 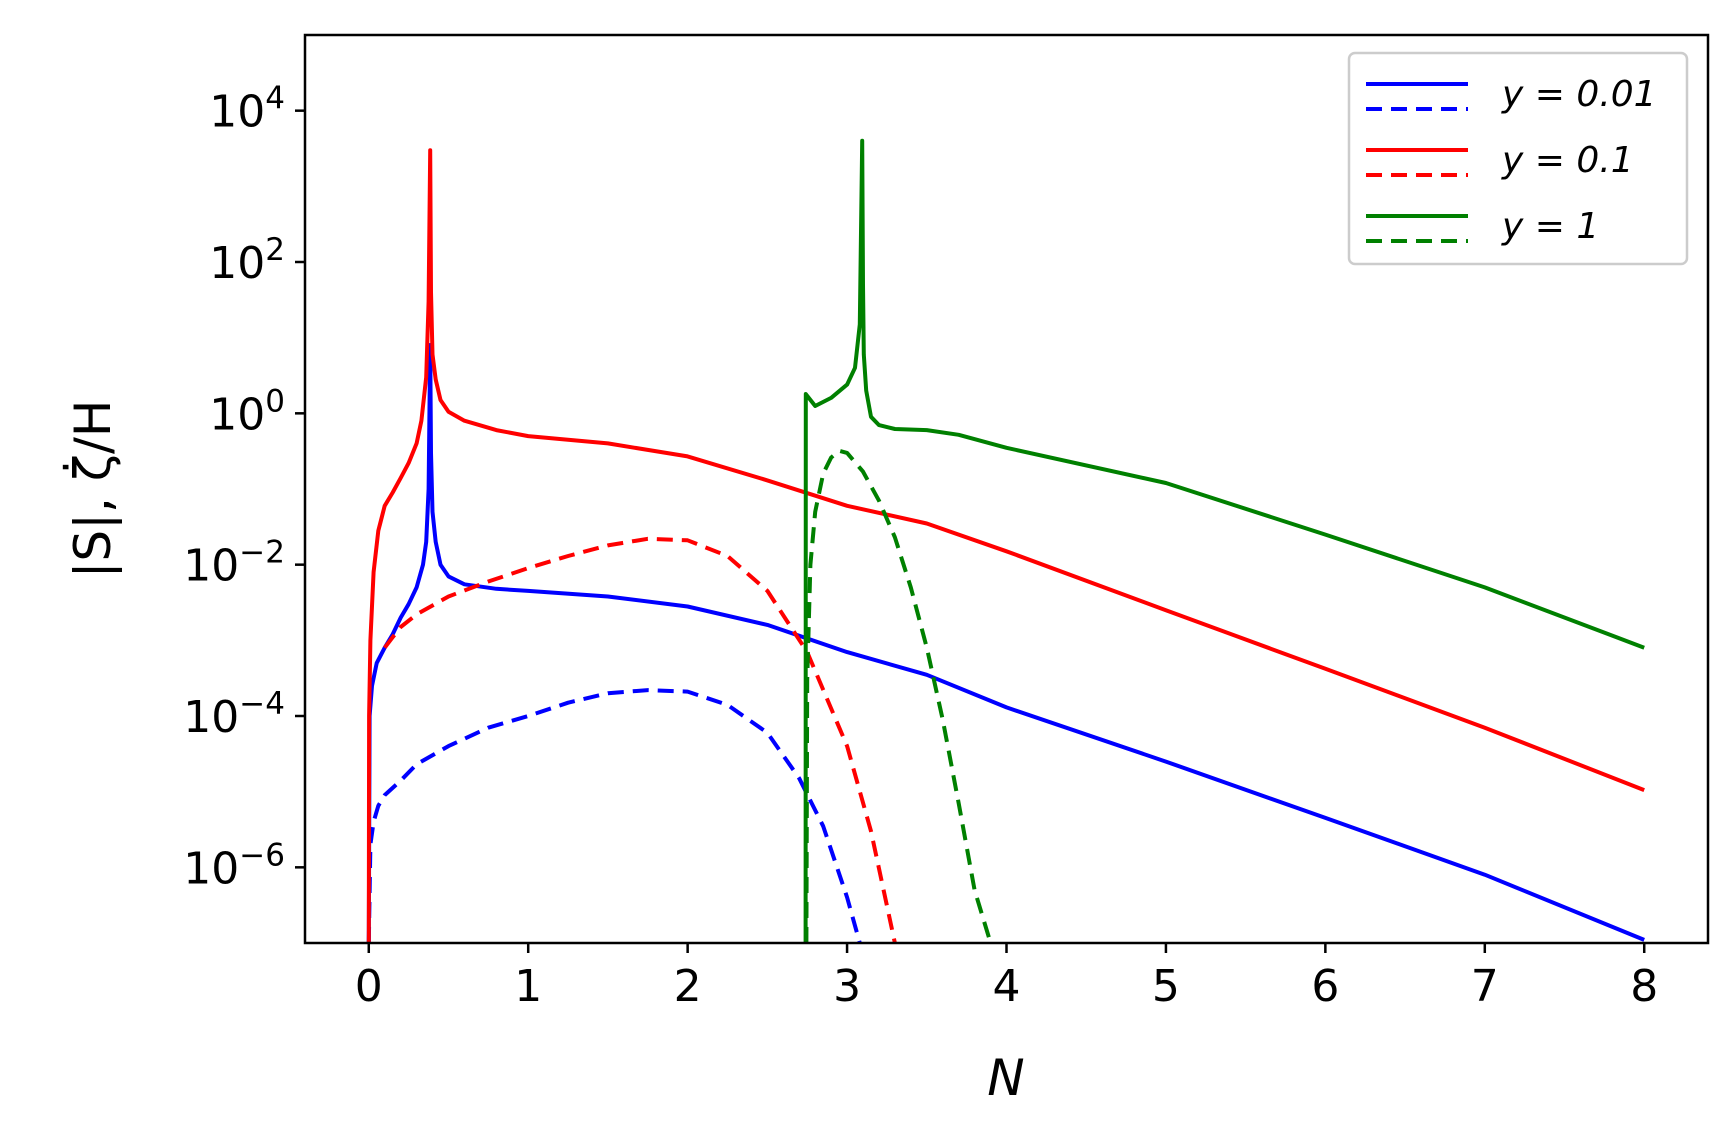 What do you see at coordinates (275, 250) in the screenshot?
I see `y-tick-exponent: 2` at bounding box center [275, 250].